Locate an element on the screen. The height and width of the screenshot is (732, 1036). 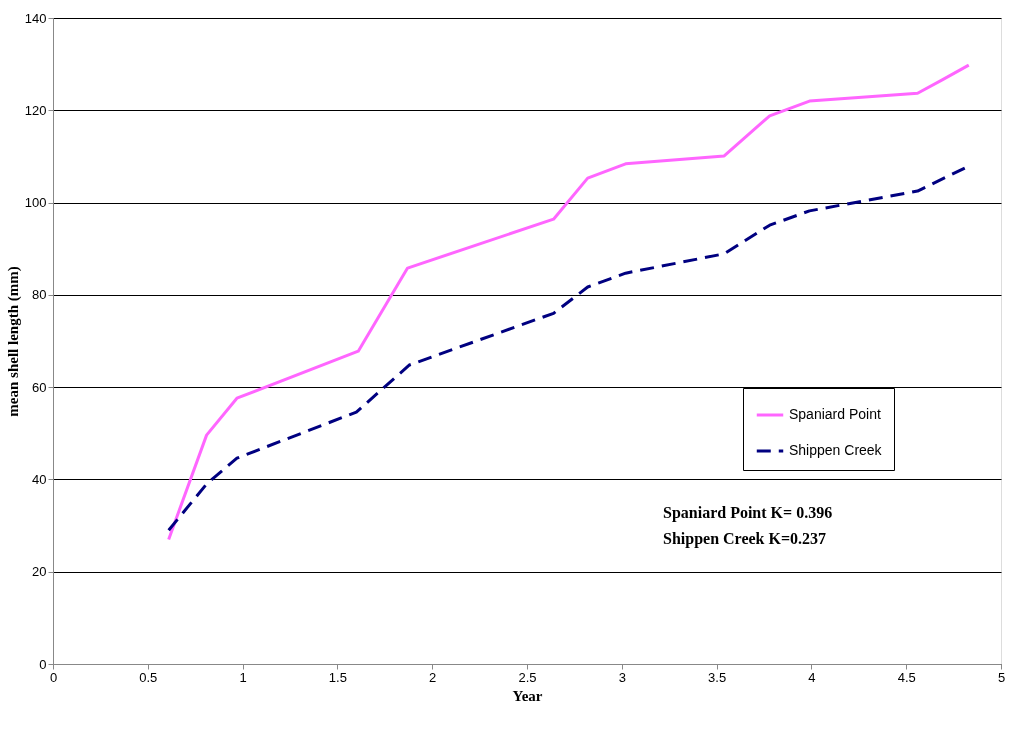
y-tick-label: 40 is located at coordinates (39, 479).